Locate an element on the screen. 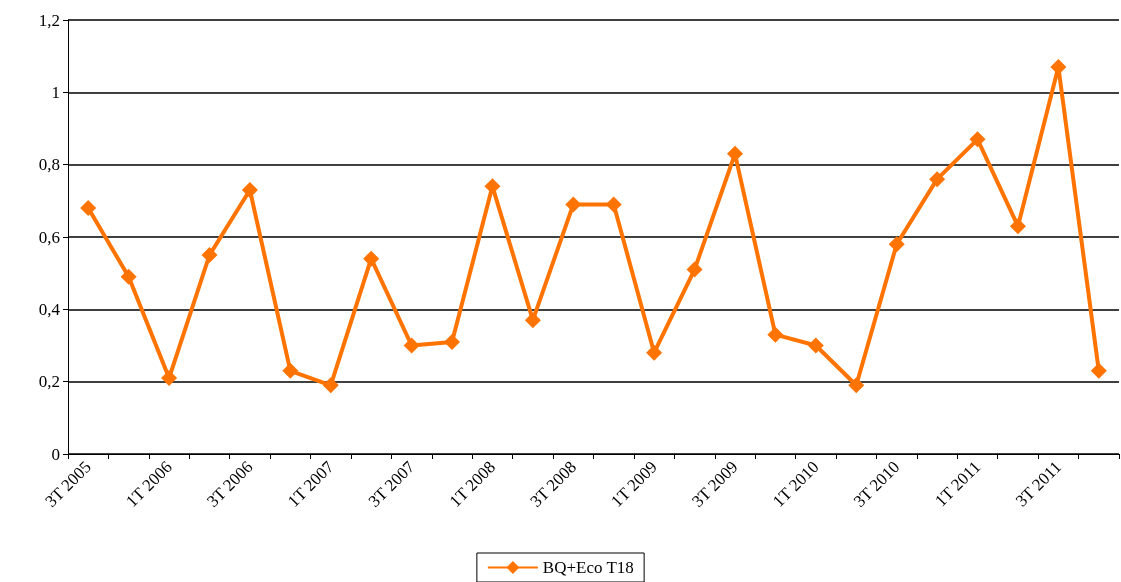  y-tick-label: 0 is located at coordinates (55, 454).